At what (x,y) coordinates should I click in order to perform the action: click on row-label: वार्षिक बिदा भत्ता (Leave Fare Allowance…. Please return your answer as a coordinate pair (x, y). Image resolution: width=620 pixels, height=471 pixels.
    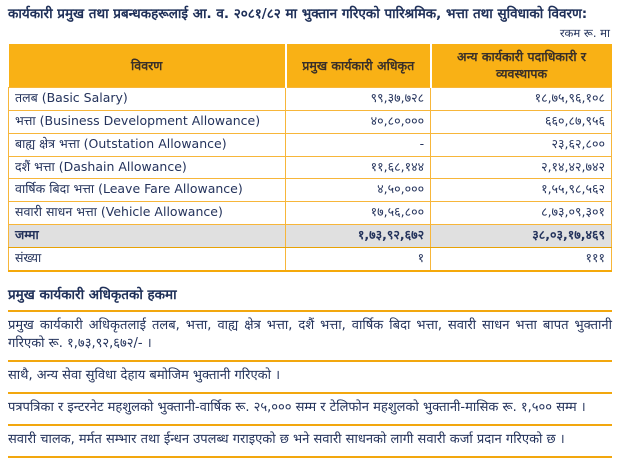
    Looking at the image, I should click on (147, 190).